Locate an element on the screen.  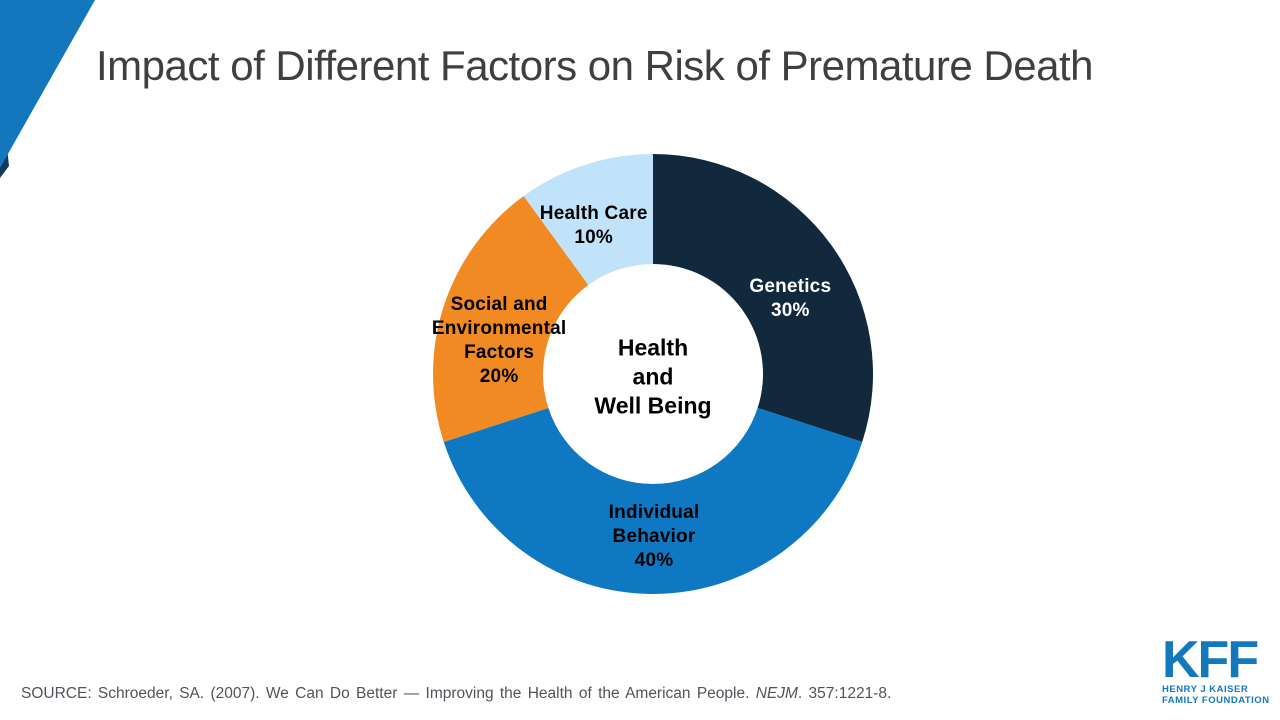
kff-logo-tagline-2: FAMILY FOUNDATION is located at coordinates (1216, 700).